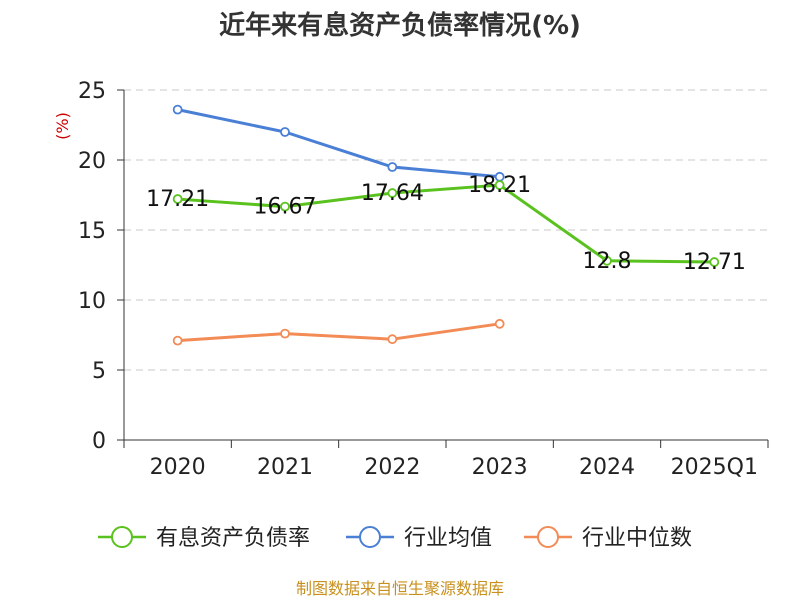  I want to click on chart-title: 近年来有息资产负债率情况(%), so click(400, 25).